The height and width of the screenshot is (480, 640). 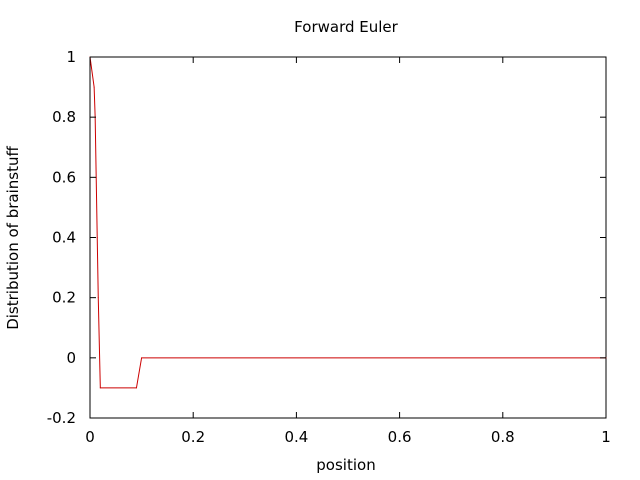 I want to click on x-tick-label: 0.6, so click(x=400, y=437).